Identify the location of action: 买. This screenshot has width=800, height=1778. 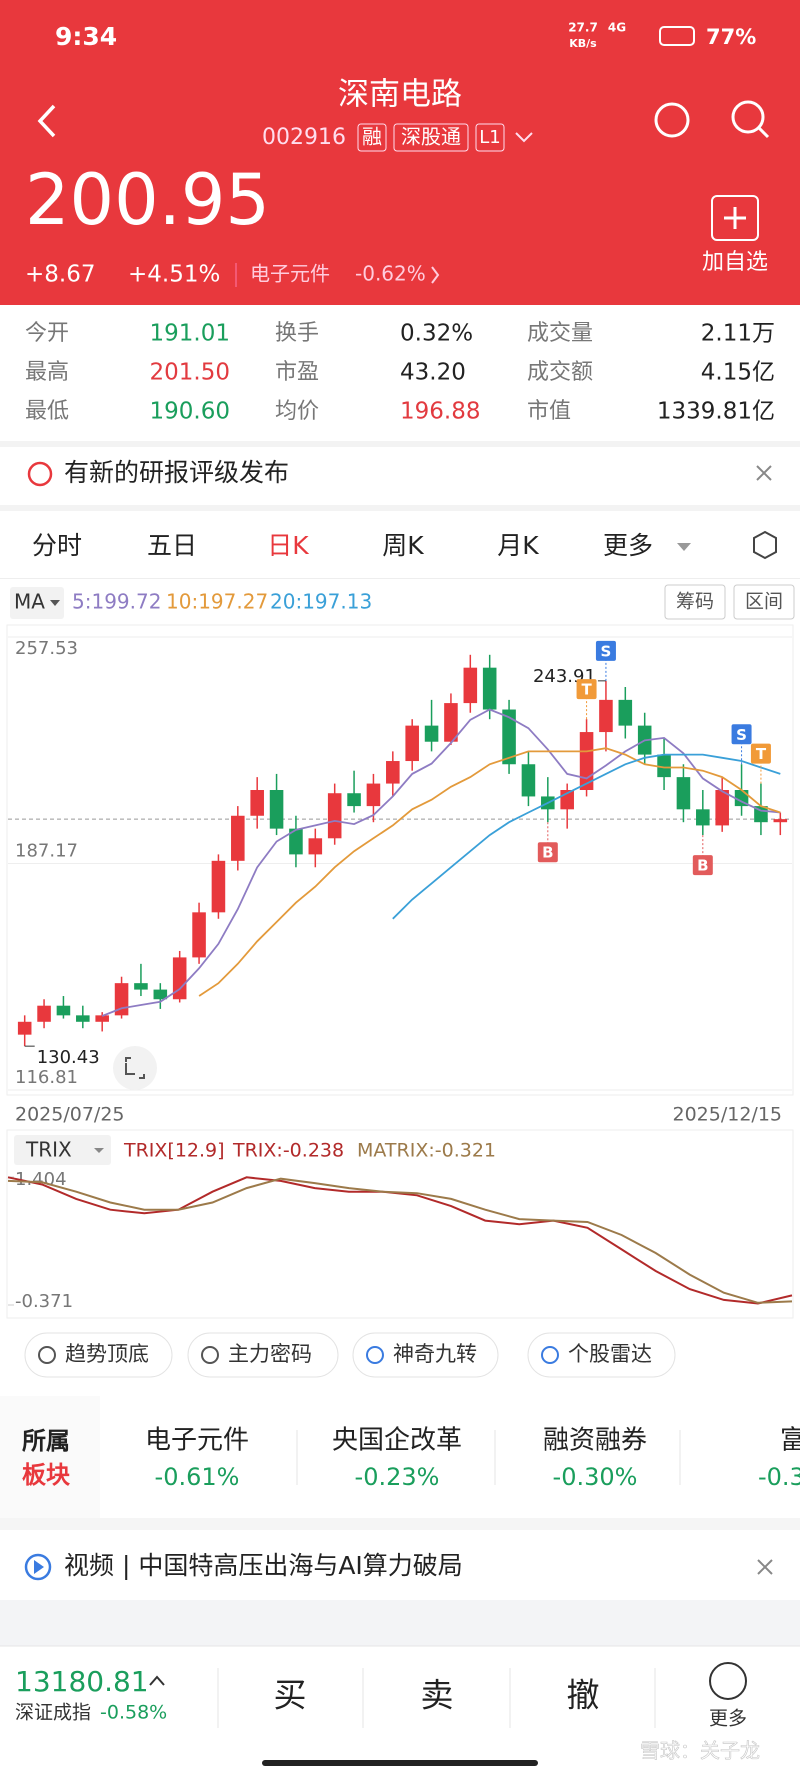
(290, 1695).